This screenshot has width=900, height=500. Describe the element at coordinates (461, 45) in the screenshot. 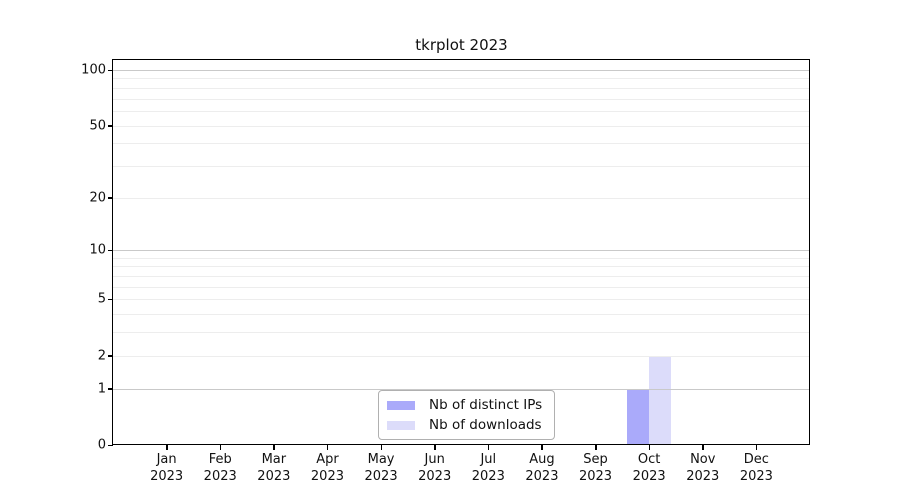

I see `chart-title: tkrplot 2023` at that location.